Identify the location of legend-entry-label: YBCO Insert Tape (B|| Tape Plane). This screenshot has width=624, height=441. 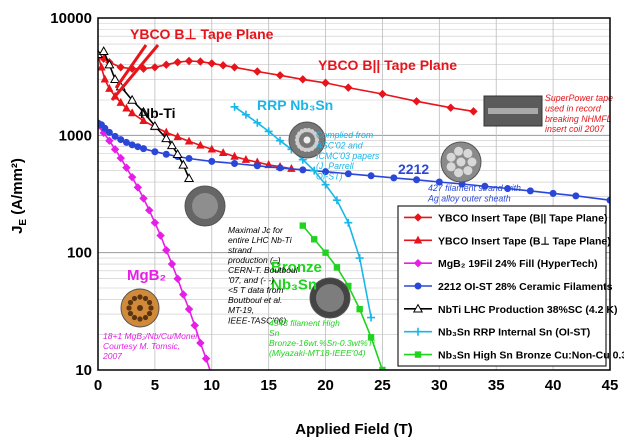
(522, 218).